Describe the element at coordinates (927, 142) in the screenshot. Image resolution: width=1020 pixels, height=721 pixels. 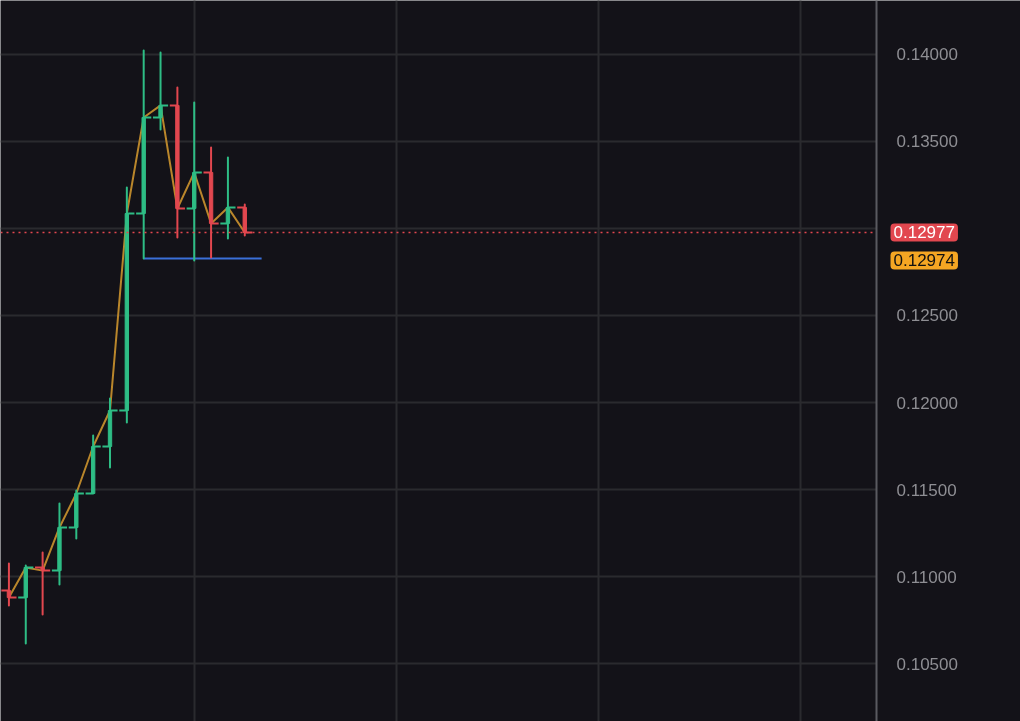
I see `y-tick-label: 0.13500` at that location.